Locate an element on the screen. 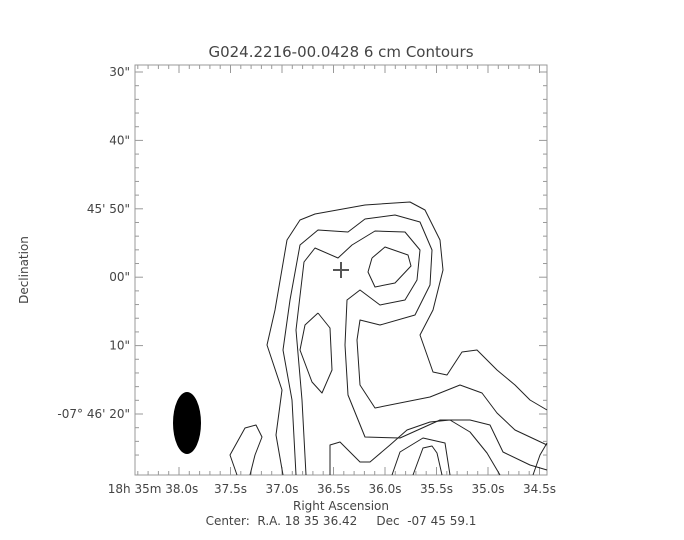 The height and width of the screenshot is (540, 684). y-tick-label: 10" is located at coordinates (119, 346).